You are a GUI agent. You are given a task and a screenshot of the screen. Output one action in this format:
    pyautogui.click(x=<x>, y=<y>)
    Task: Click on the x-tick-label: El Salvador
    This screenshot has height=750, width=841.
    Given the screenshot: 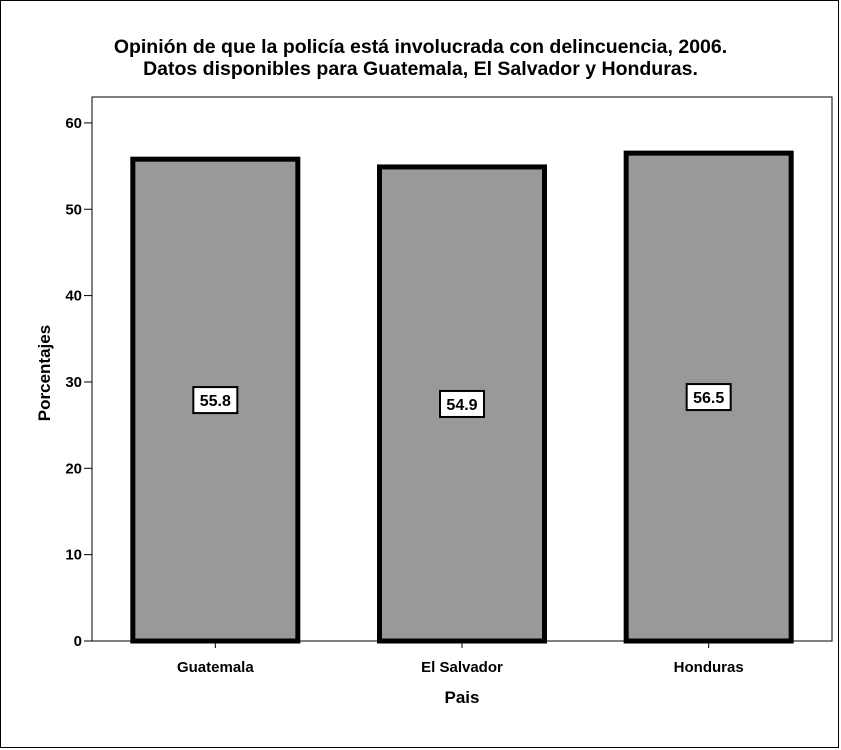 What is the action you would take?
    pyautogui.click(x=462, y=667)
    